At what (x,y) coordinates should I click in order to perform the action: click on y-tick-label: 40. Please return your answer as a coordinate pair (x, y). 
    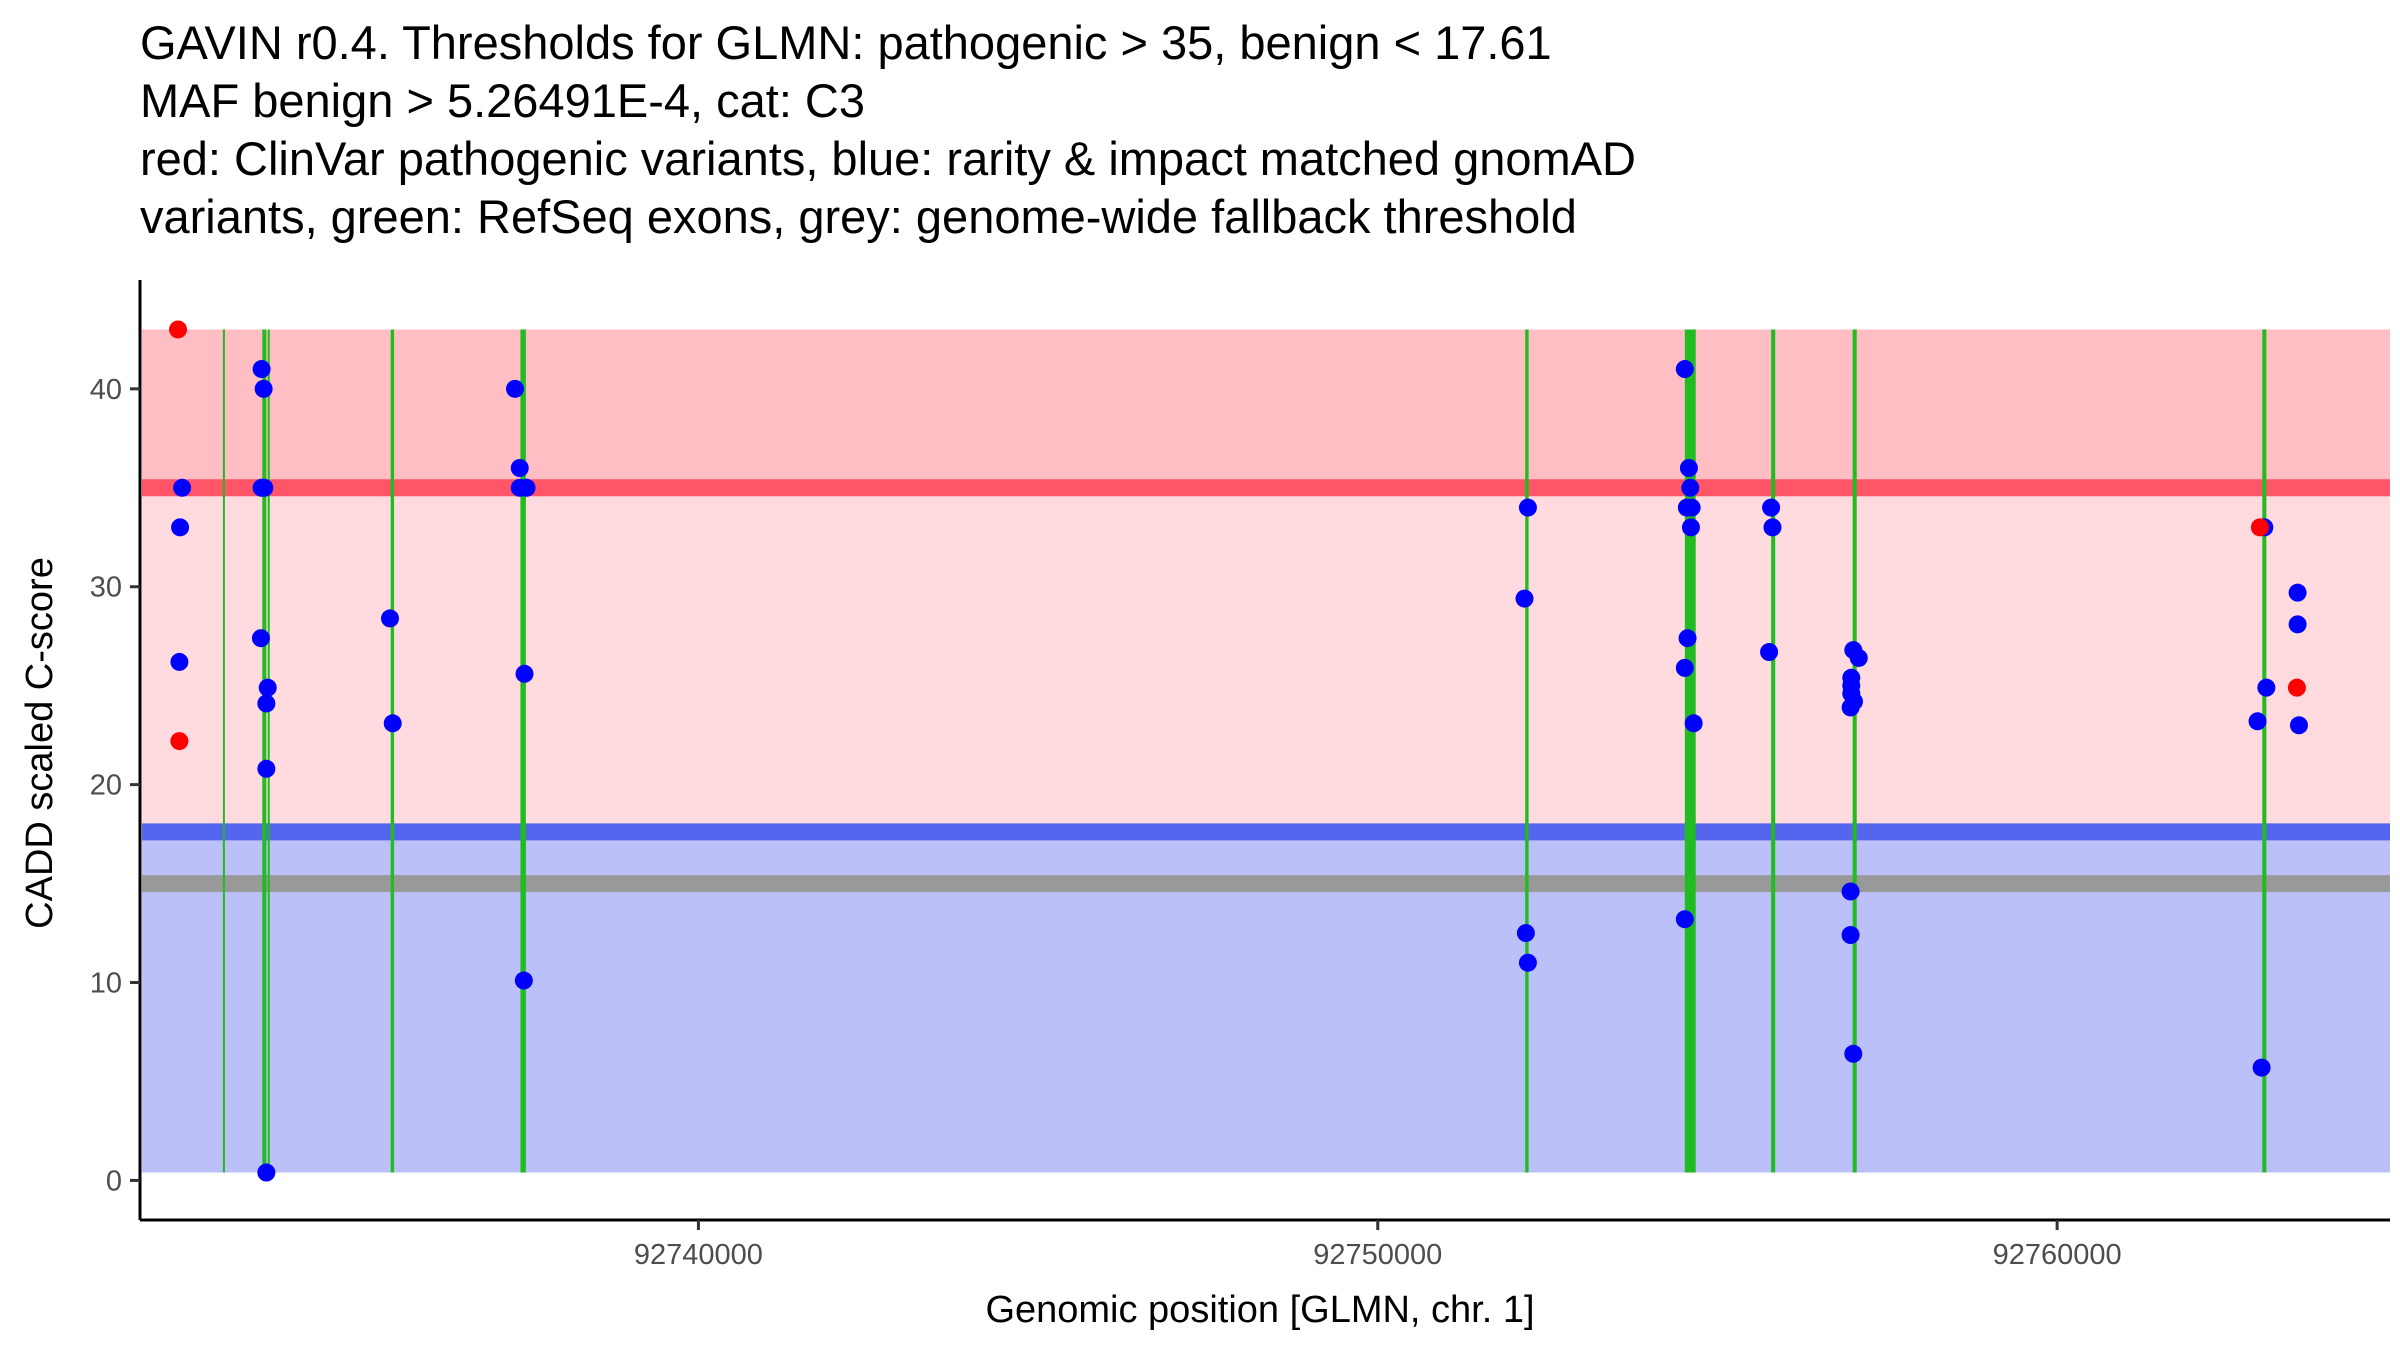
    Looking at the image, I should click on (106, 390).